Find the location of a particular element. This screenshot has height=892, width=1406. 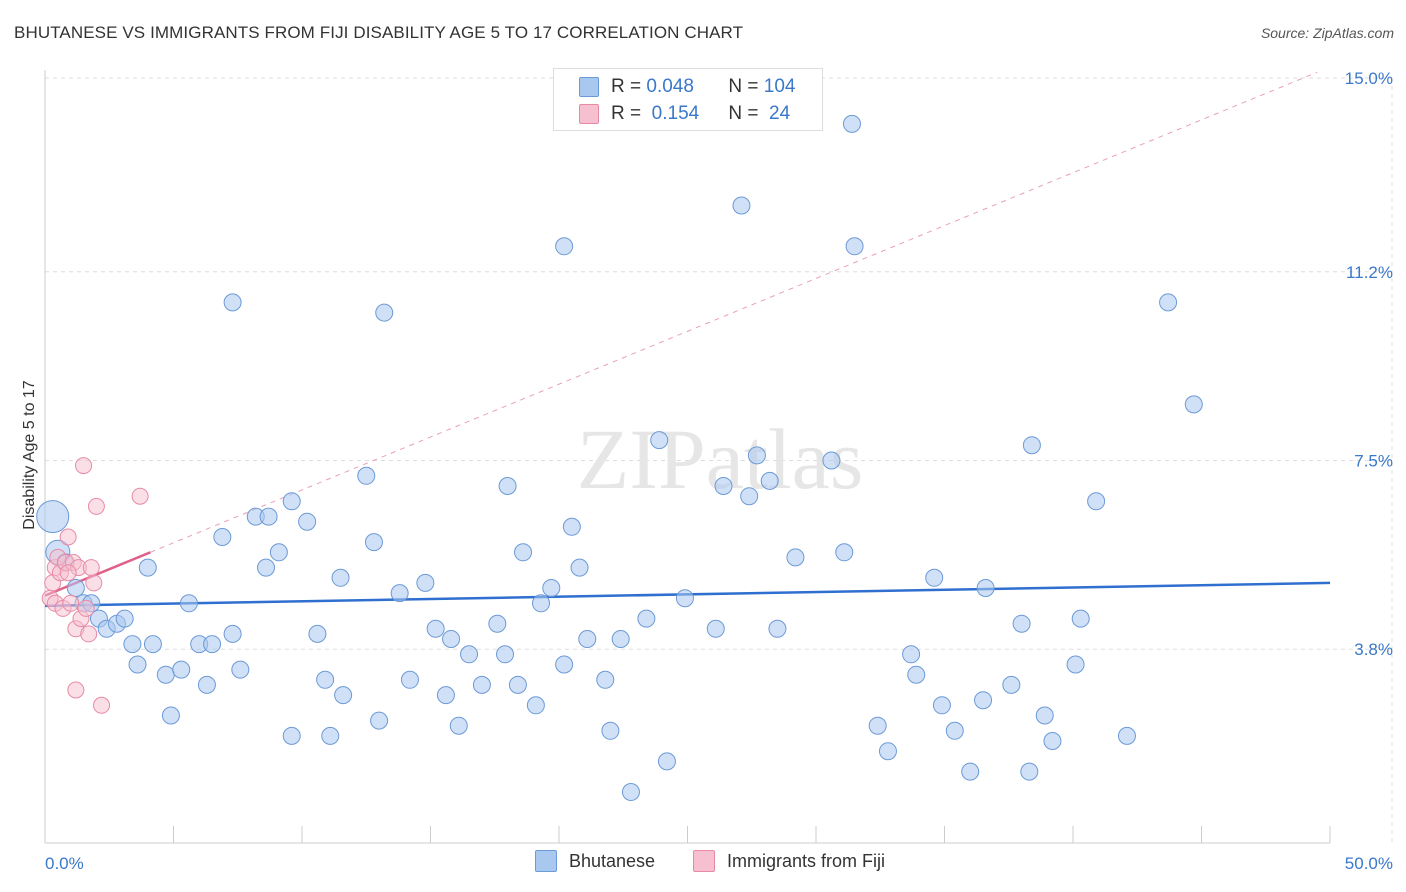

y-tick-label: 11.2% is located at coordinates (1369, 272).